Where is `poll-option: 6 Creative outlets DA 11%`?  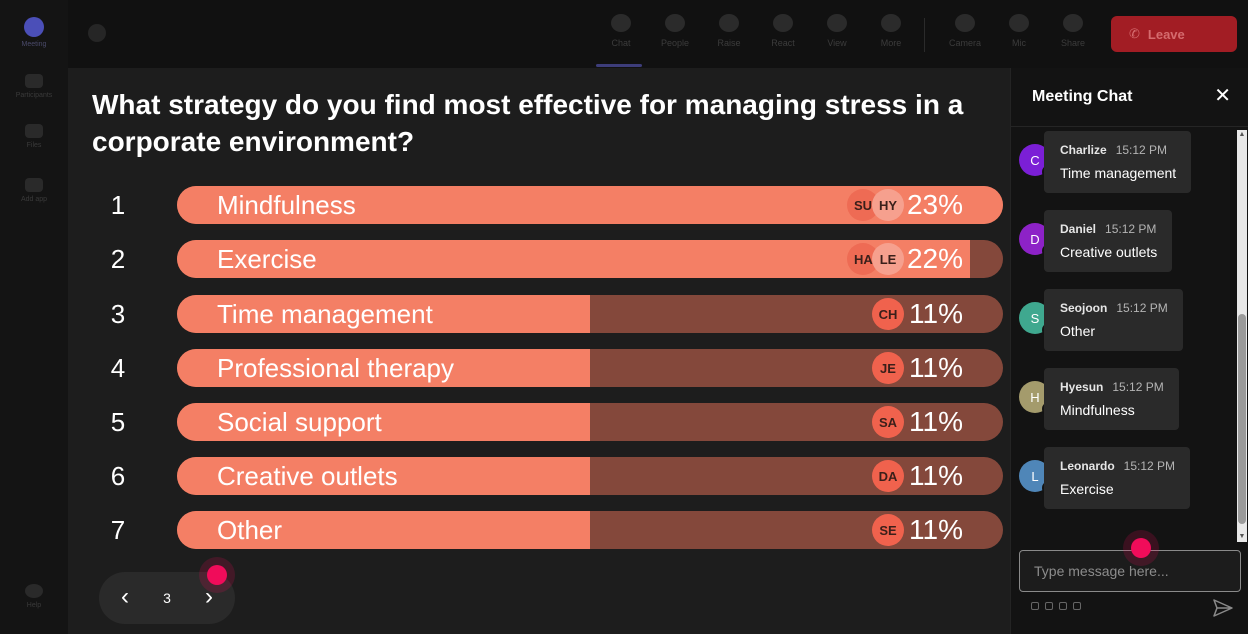 poll-option: 6 Creative outlets DA 11% is located at coordinates (539, 476).